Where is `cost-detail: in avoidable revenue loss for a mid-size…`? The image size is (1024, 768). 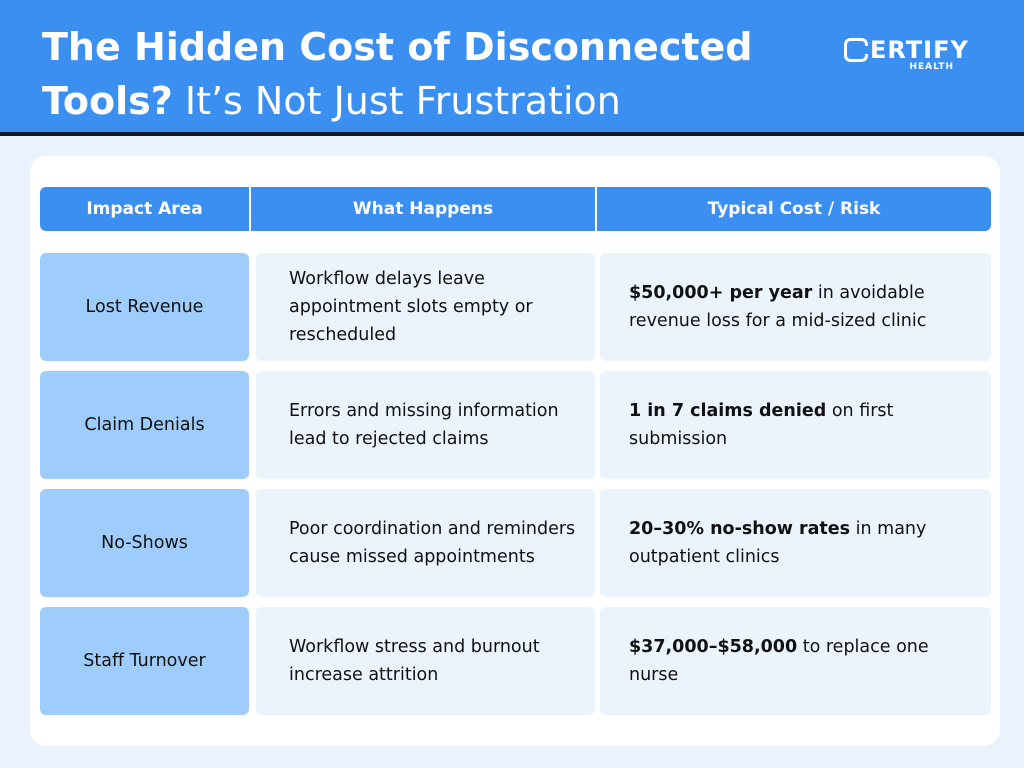
cost-detail: in avoidable revenue loss for a mid-size… is located at coordinates (778, 307).